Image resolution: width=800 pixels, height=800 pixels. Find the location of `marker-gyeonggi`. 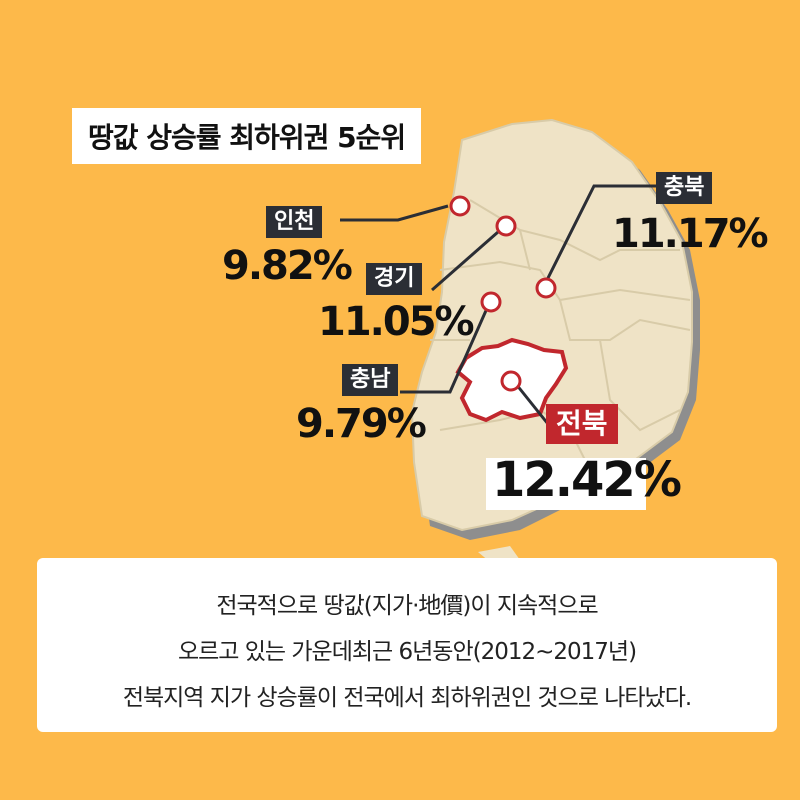

marker-gyeonggi is located at coordinates (506, 226).